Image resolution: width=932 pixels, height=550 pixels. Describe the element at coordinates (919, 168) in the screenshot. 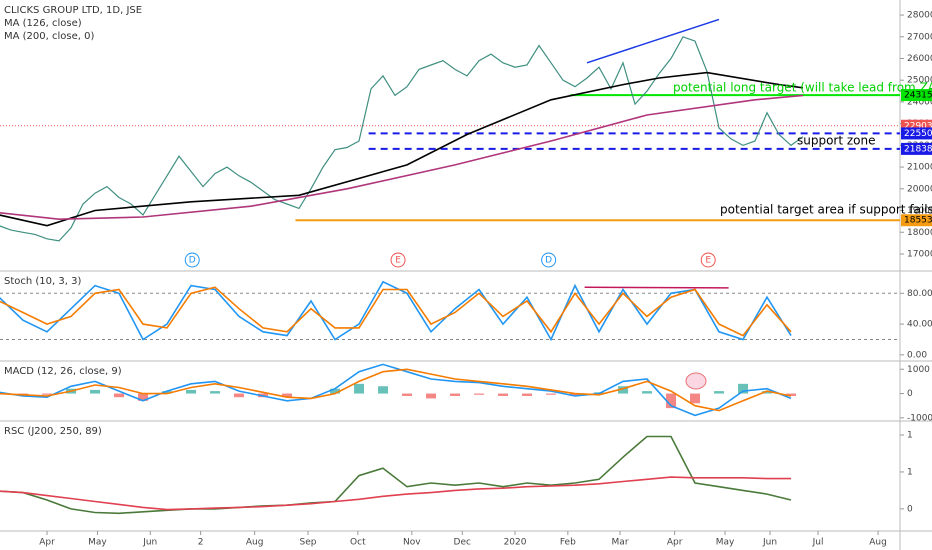

I see `y-tick-label: 21000` at that location.